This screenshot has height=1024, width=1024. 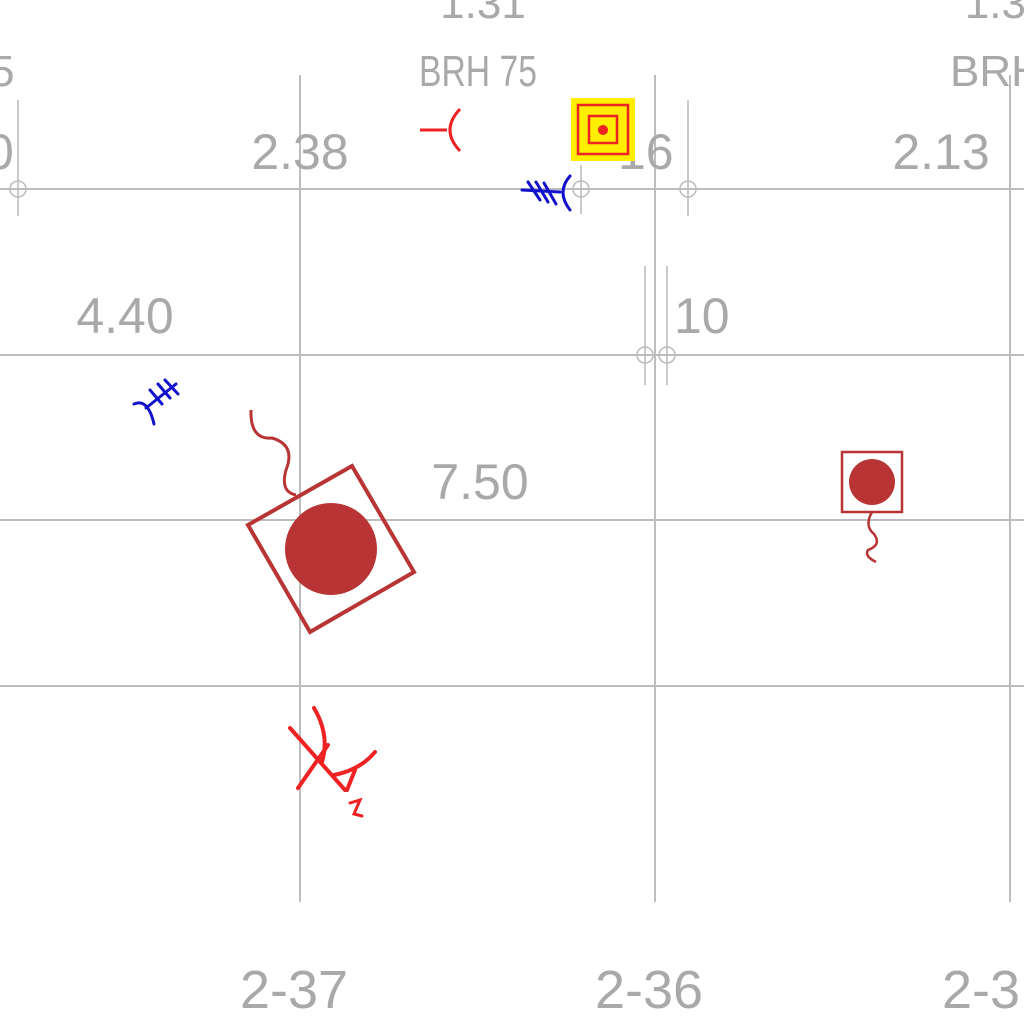 What do you see at coordinates (294, 990) in the screenshot?
I see `axis-label: 2-37` at bounding box center [294, 990].